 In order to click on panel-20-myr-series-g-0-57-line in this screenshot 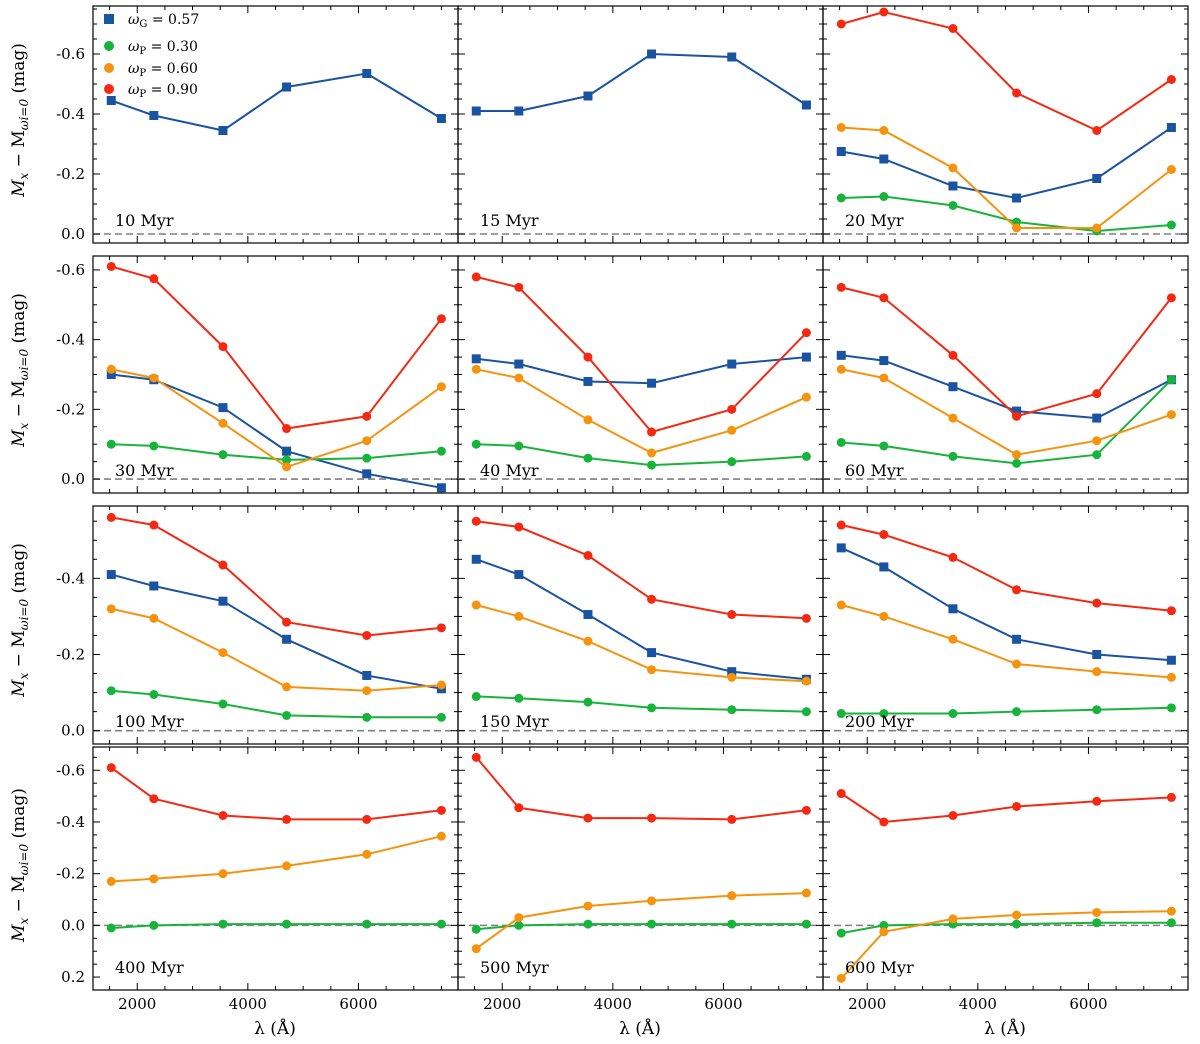, I will do `click(1006, 163)`.